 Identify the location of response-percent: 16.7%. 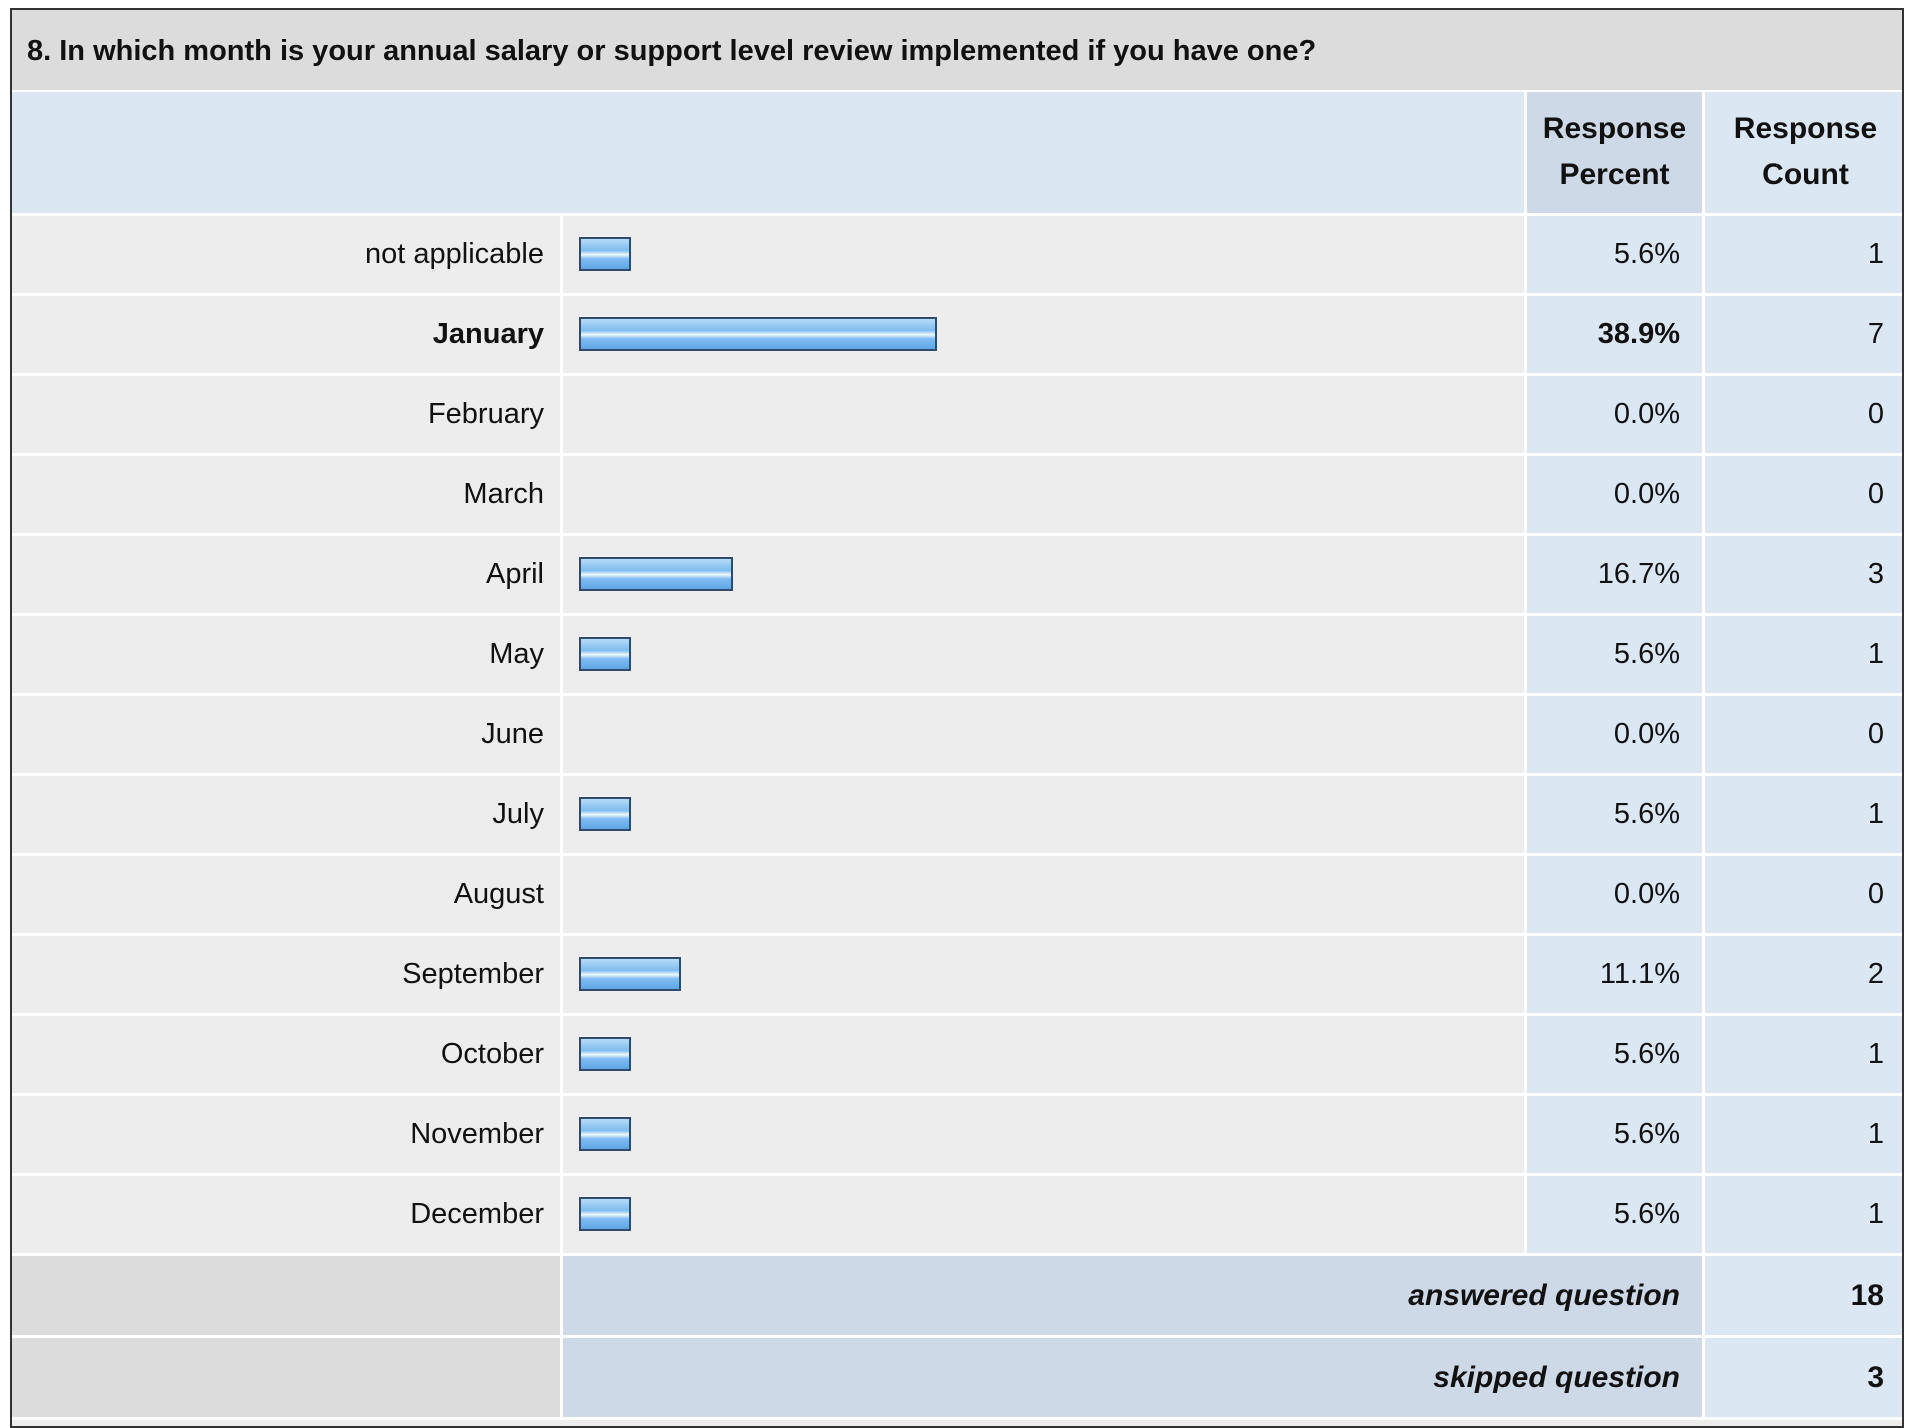
(1613, 574).